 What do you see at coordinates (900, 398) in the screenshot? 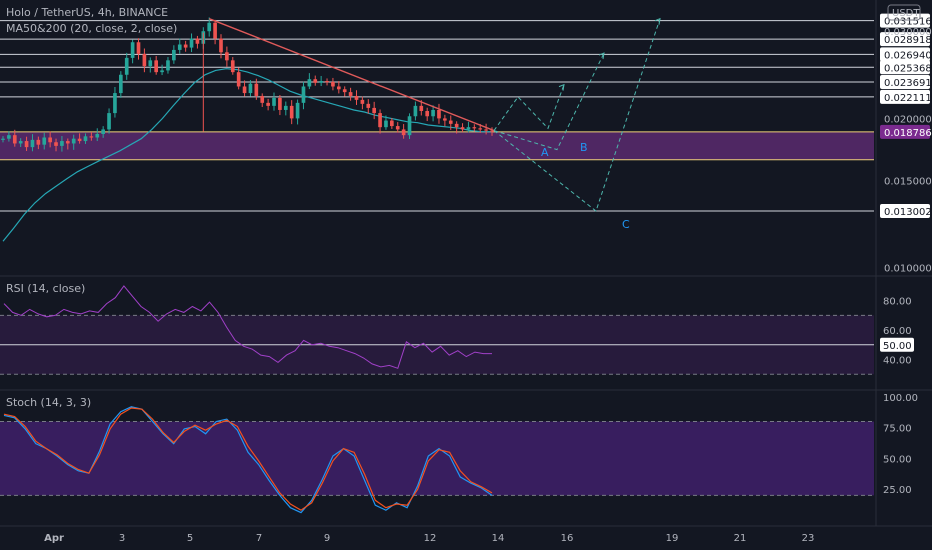
I see `stoch-tick: 100.00` at bounding box center [900, 398].